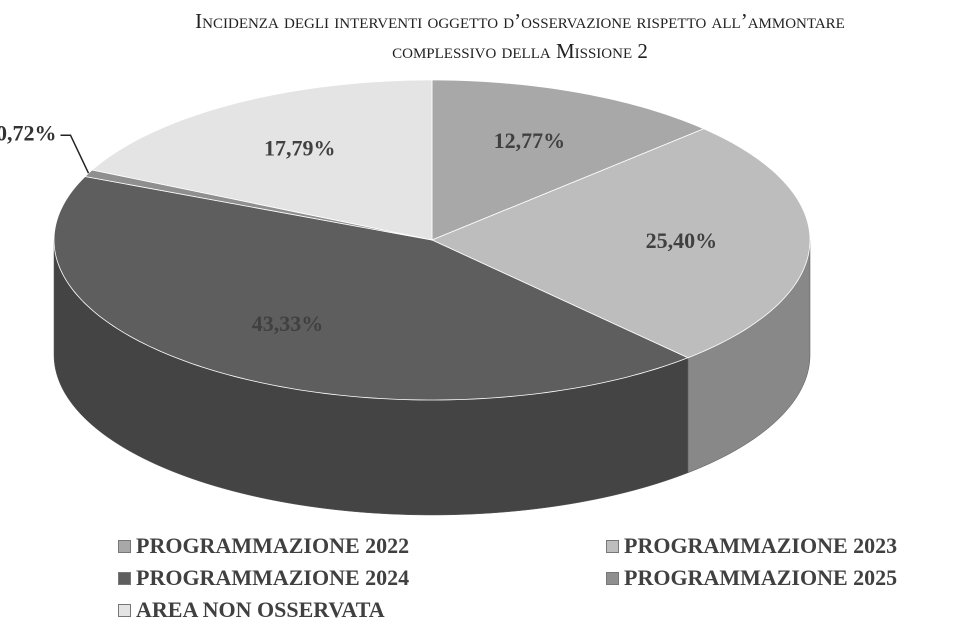 The height and width of the screenshot is (625, 958). I want to click on legend-label: AREA NON OSSERVATA, so click(260, 609).